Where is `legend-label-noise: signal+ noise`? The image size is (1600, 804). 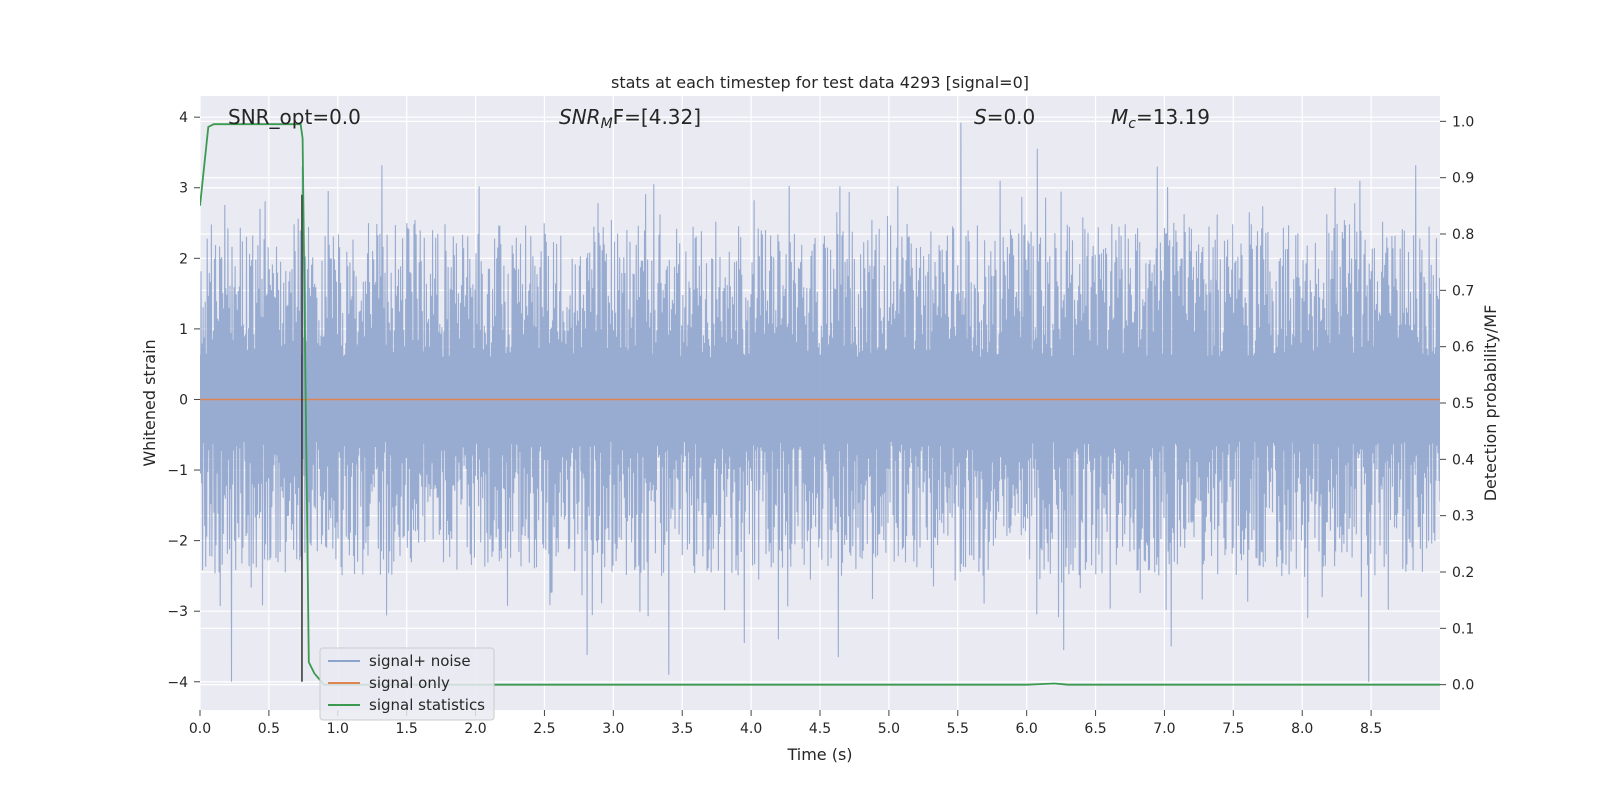
legend-label-noise: signal+ noise is located at coordinates (420, 661).